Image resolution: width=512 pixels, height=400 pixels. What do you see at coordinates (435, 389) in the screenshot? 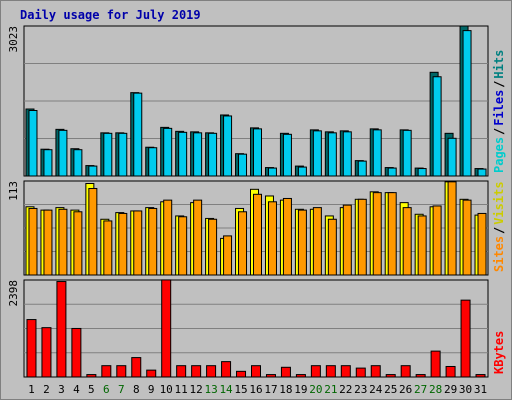
I see `x-tick-label-28: 28` at bounding box center [435, 389].